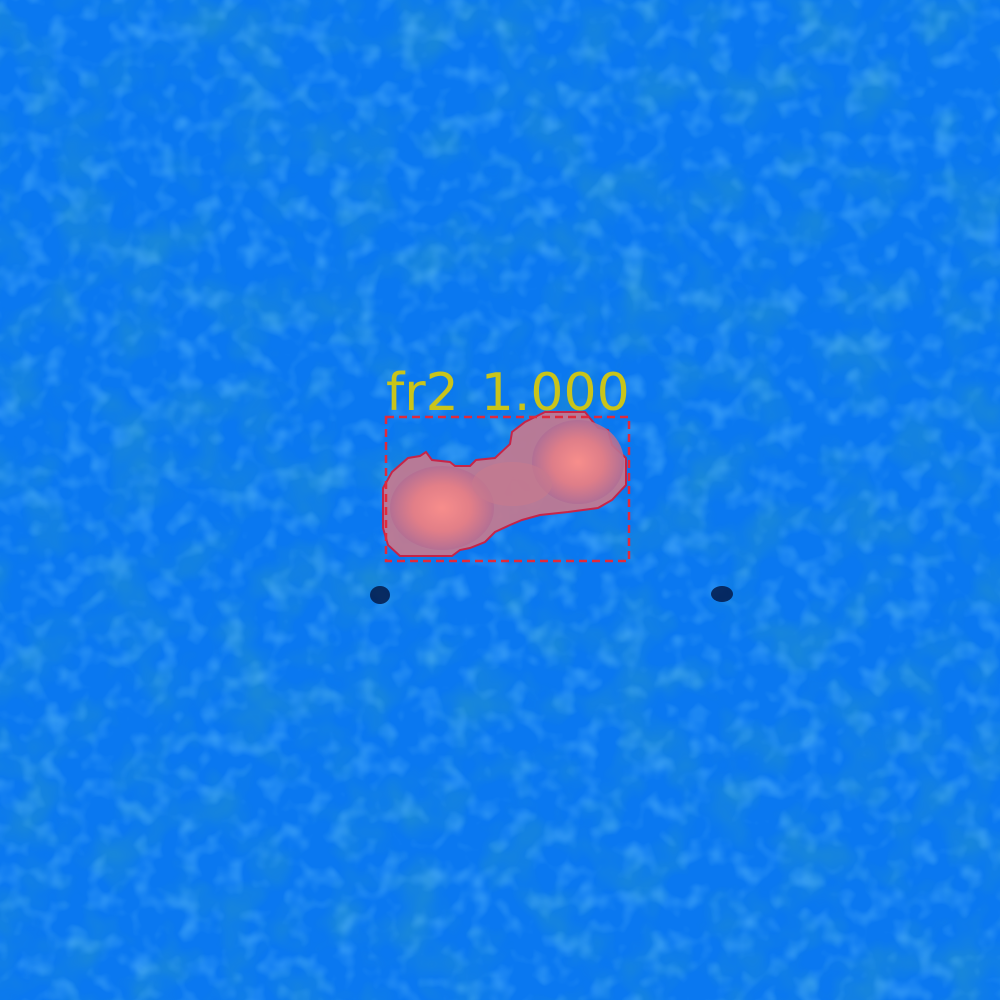  I want to click on detection-label: fr2 1.000, so click(508, 393).